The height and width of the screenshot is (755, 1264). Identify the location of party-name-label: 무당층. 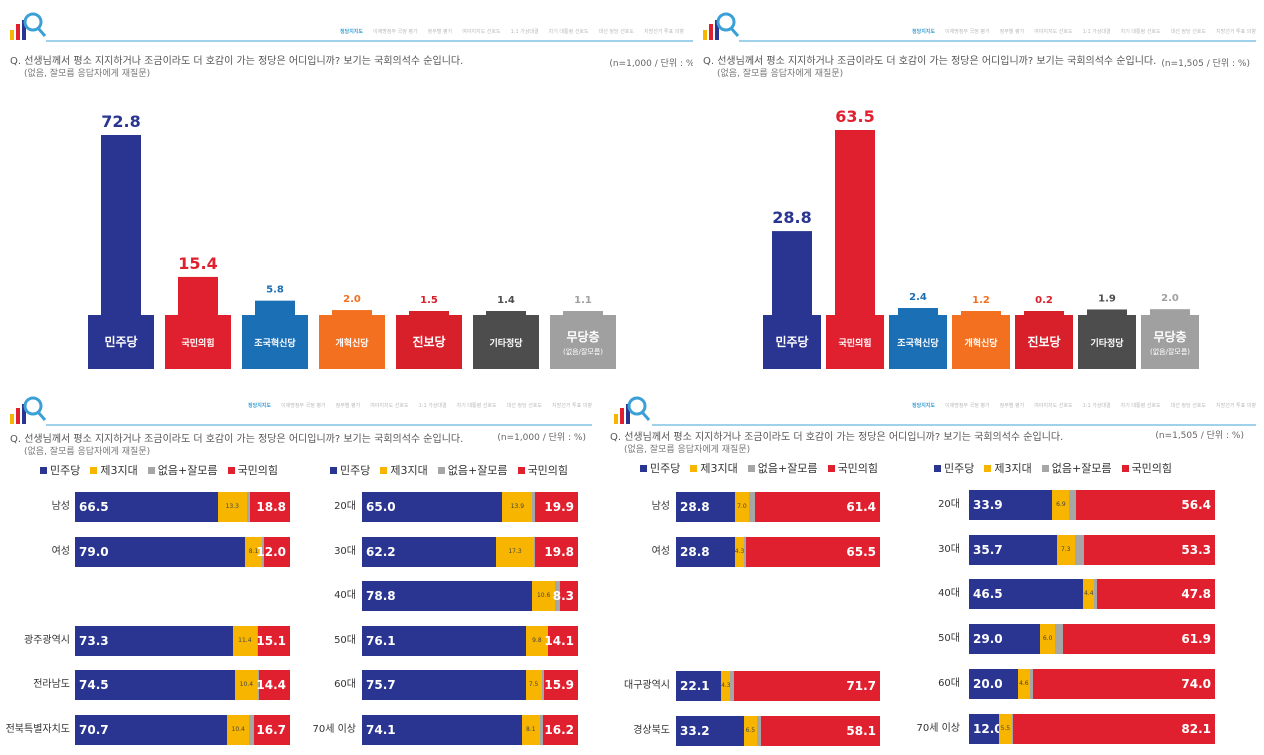
(582, 336).